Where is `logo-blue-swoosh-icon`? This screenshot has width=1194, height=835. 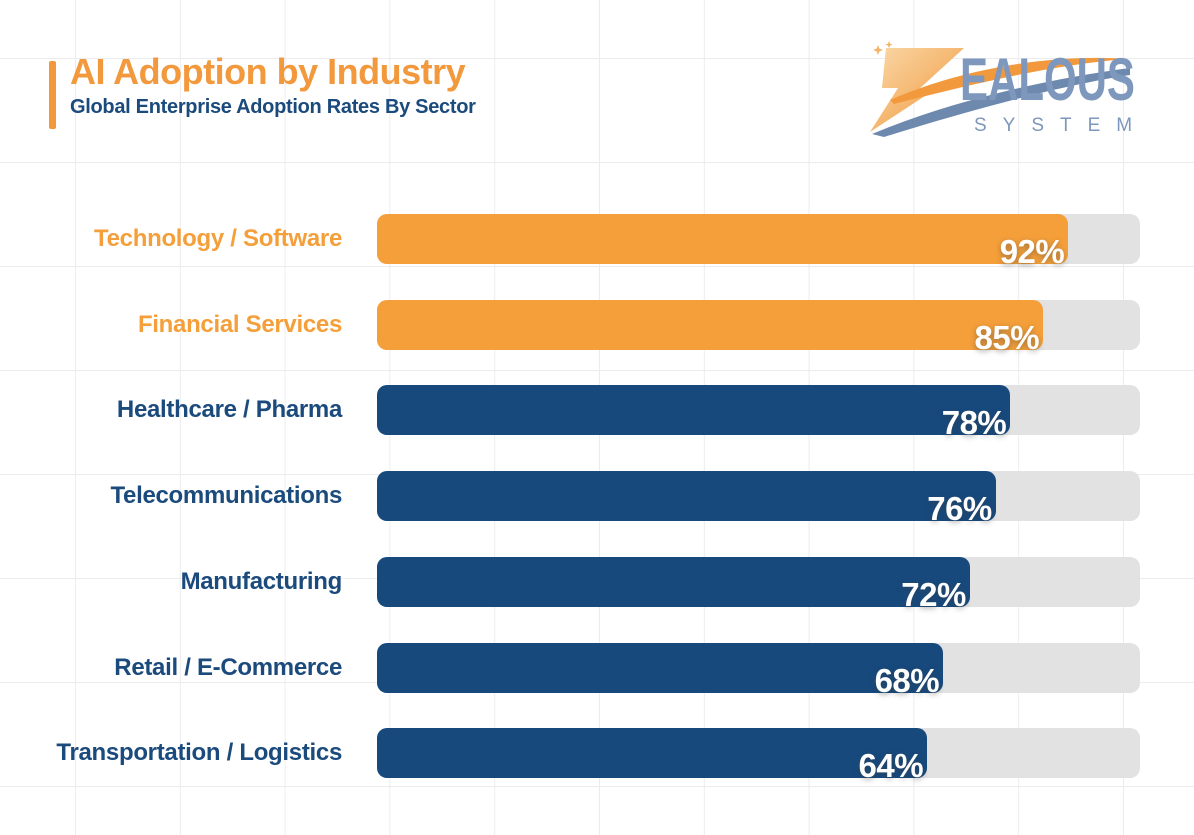 logo-blue-swoosh-icon is located at coordinates (1001, 102).